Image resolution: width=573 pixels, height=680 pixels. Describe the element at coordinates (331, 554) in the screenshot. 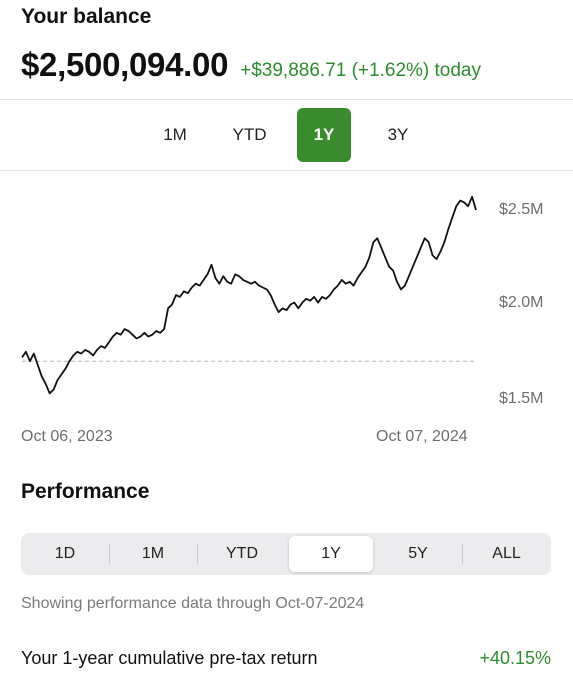

I see `perf-tab-1y: 1Y` at that location.